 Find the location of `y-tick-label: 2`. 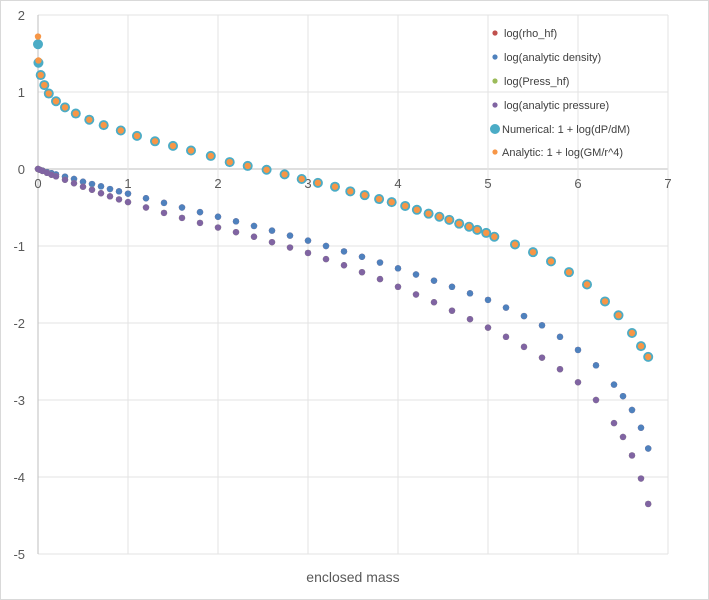

y-tick-label: 2 is located at coordinates (21, 15).